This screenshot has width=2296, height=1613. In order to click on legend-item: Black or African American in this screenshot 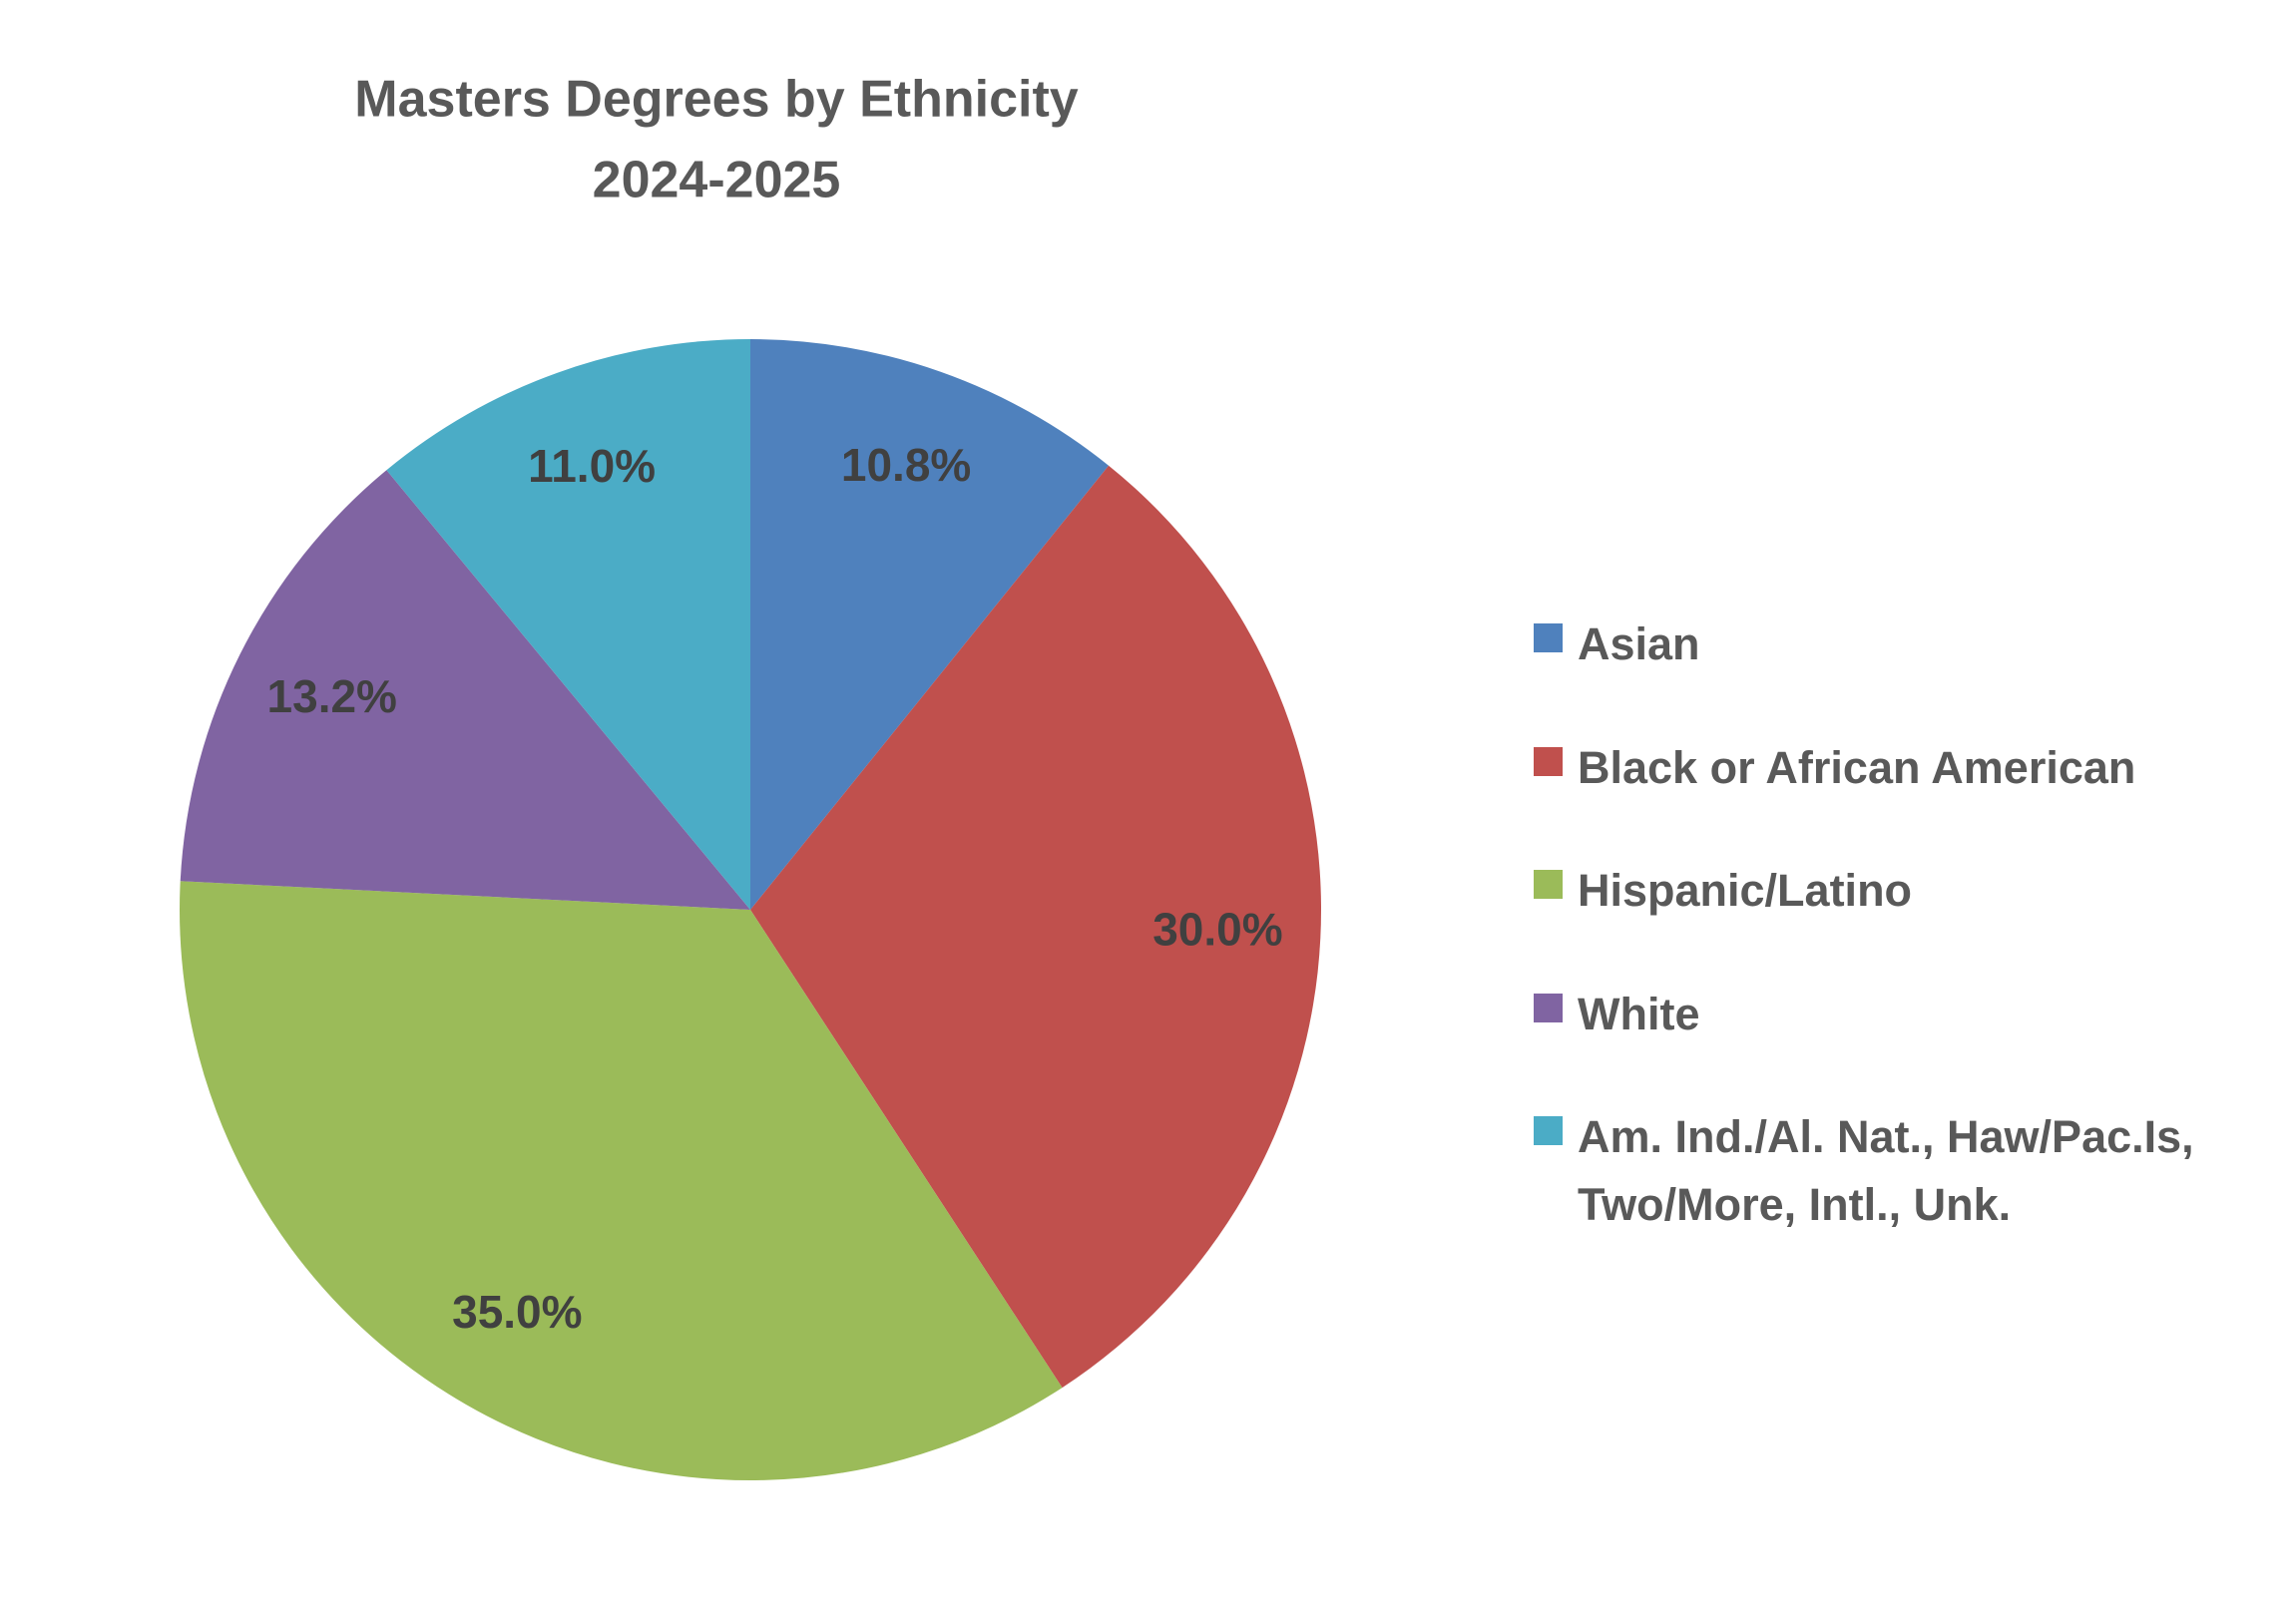, I will do `click(1915, 768)`.